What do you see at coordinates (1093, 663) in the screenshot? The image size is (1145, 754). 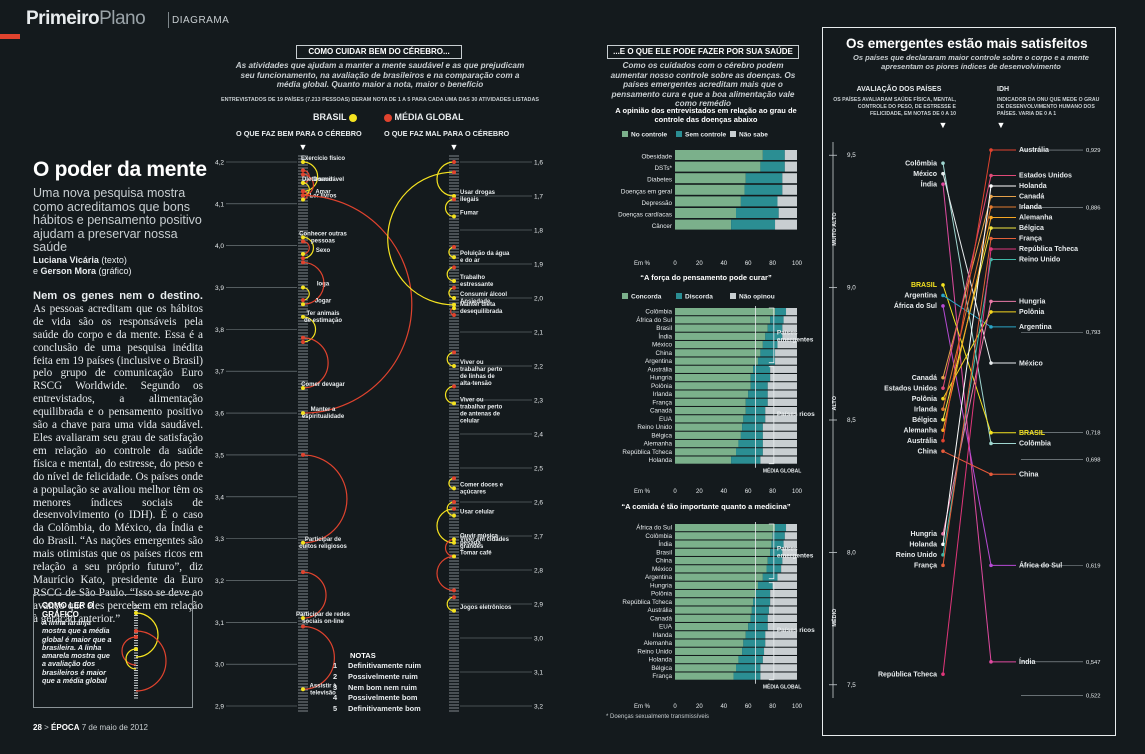 I see `idh-tick-label: 0,547` at bounding box center [1093, 663].